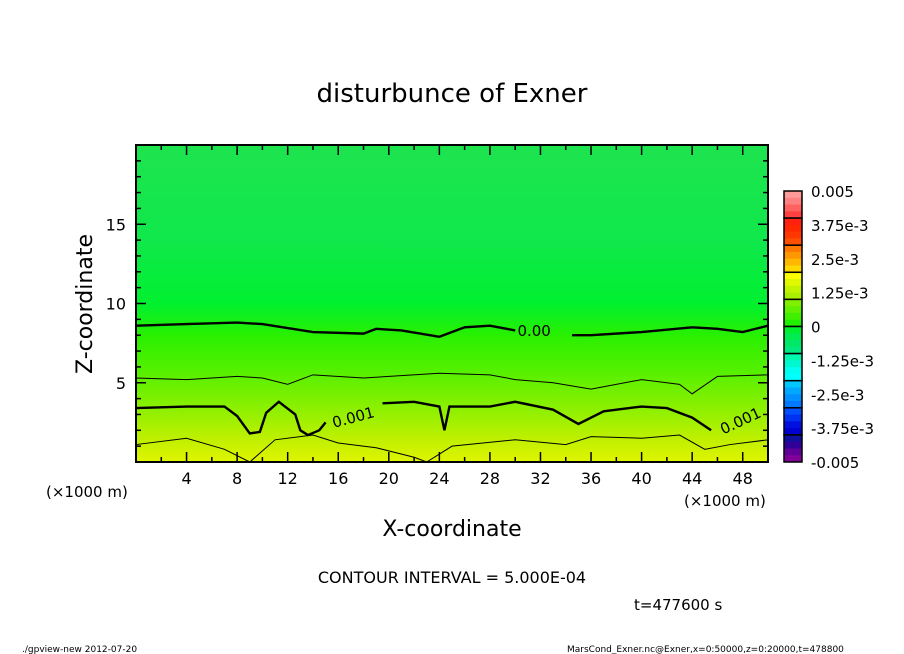  I want to click on colorbar-block, so click(793, 448).